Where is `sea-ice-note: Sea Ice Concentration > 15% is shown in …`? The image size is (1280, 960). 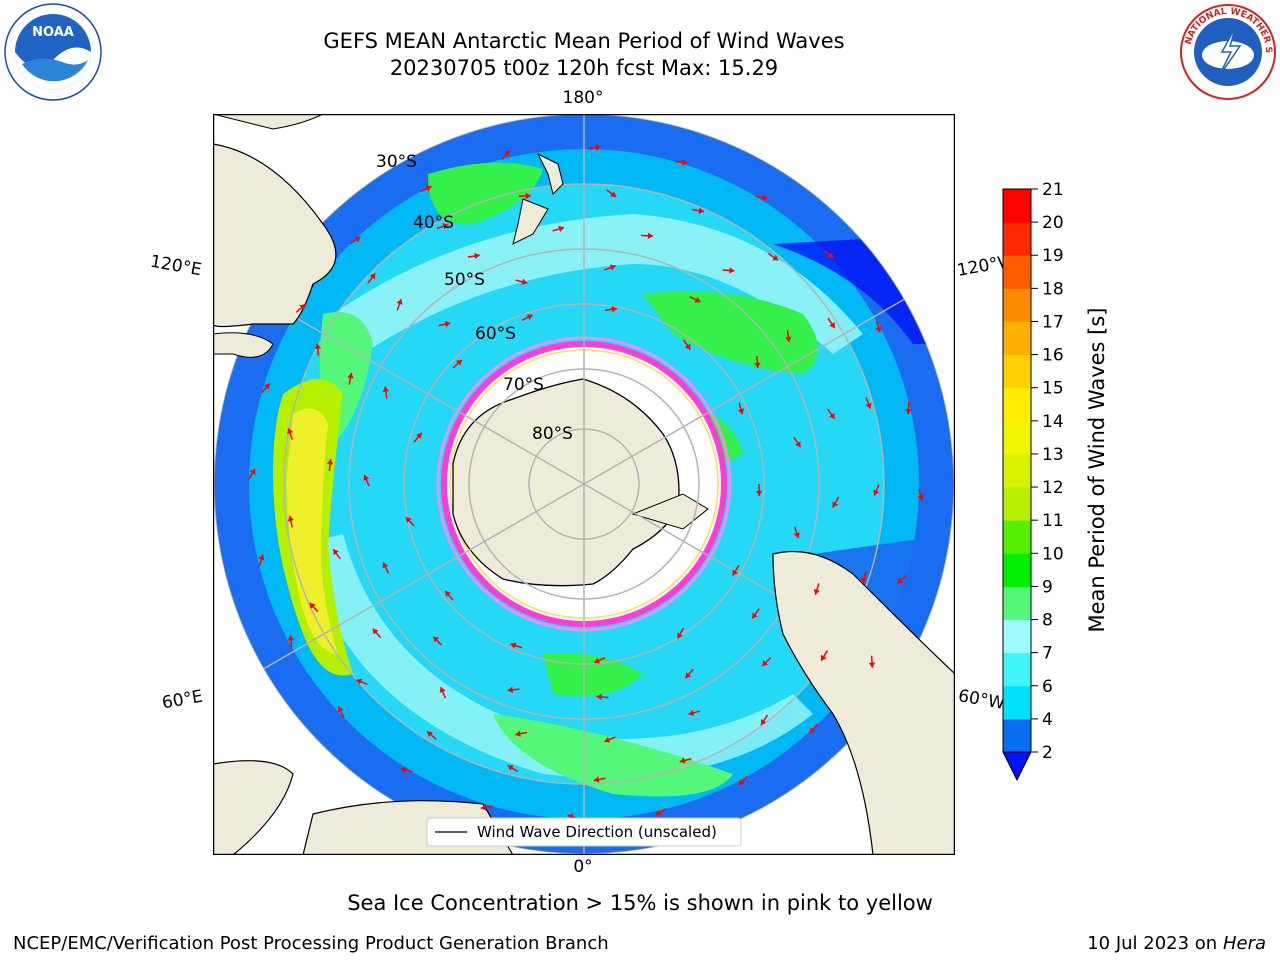
sea-ice-note: Sea Ice Concentration > 15% is shown in … is located at coordinates (640, 903).